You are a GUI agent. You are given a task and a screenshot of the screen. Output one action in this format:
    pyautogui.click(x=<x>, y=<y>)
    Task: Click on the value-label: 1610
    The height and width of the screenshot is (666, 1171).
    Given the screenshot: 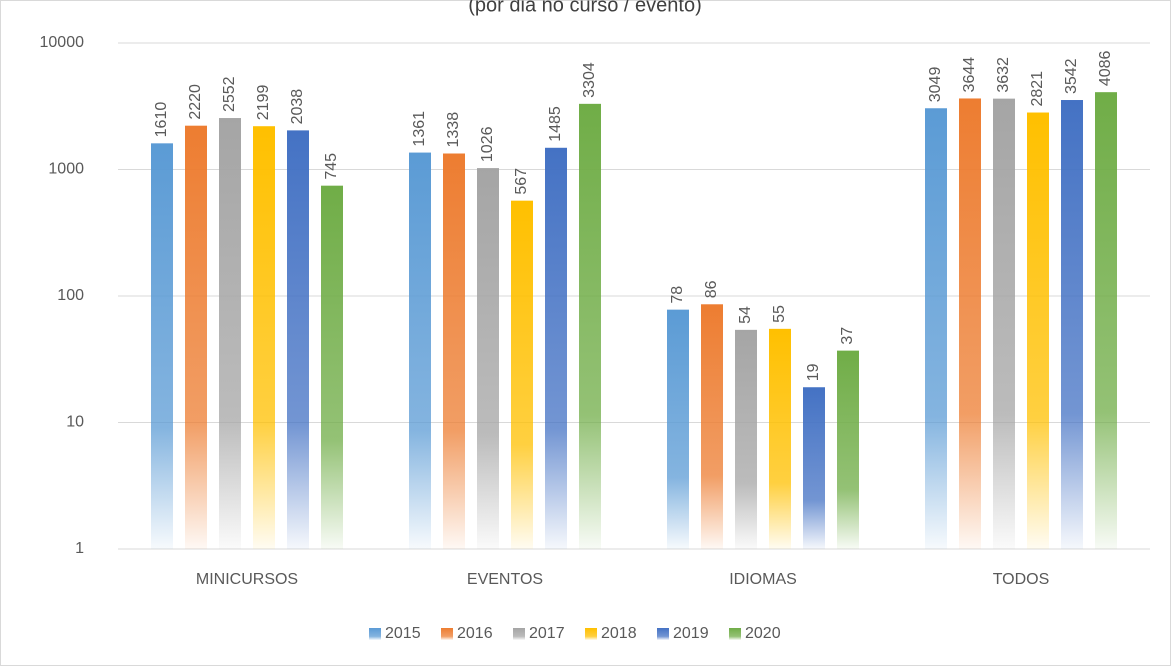 What is the action you would take?
    pyautogui.click(x=161, y=120)
    